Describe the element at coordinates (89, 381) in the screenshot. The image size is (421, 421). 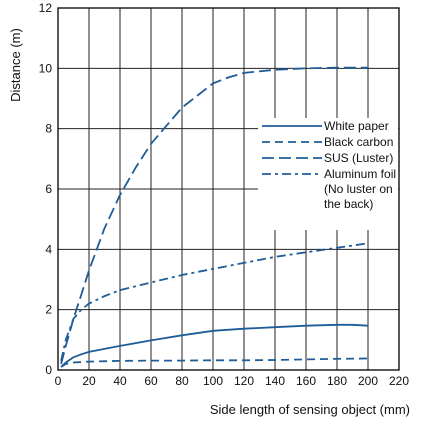
I see `x-tick-label: 20` at that location.